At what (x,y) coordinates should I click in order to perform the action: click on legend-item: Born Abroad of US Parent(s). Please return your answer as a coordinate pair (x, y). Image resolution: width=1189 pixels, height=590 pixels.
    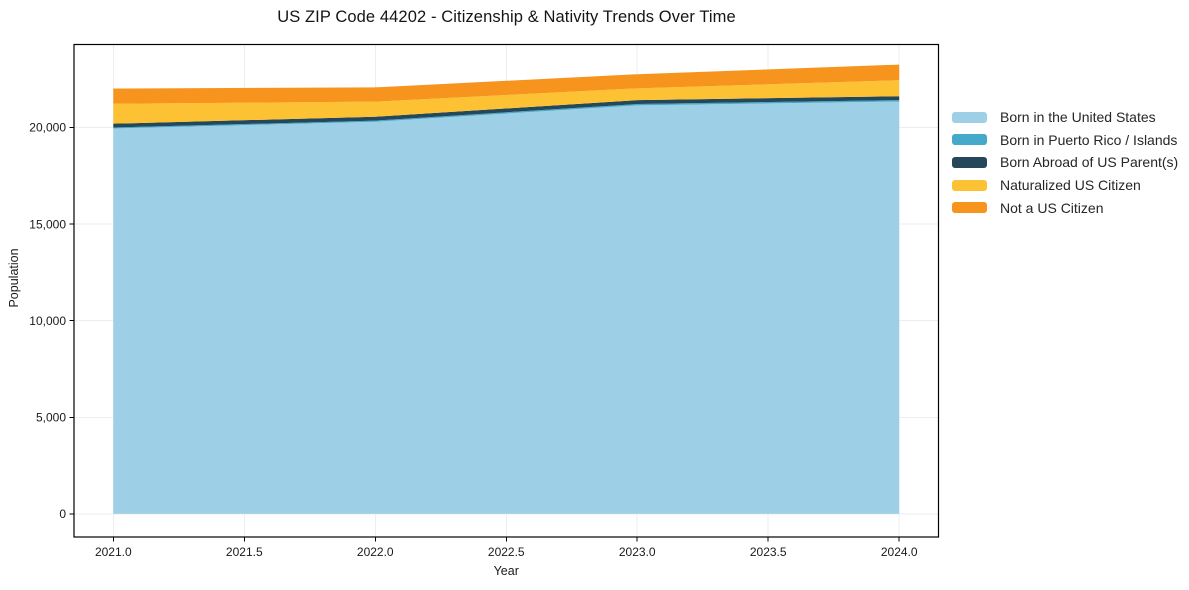
    Looking at the image, I should click on (1065, 162).